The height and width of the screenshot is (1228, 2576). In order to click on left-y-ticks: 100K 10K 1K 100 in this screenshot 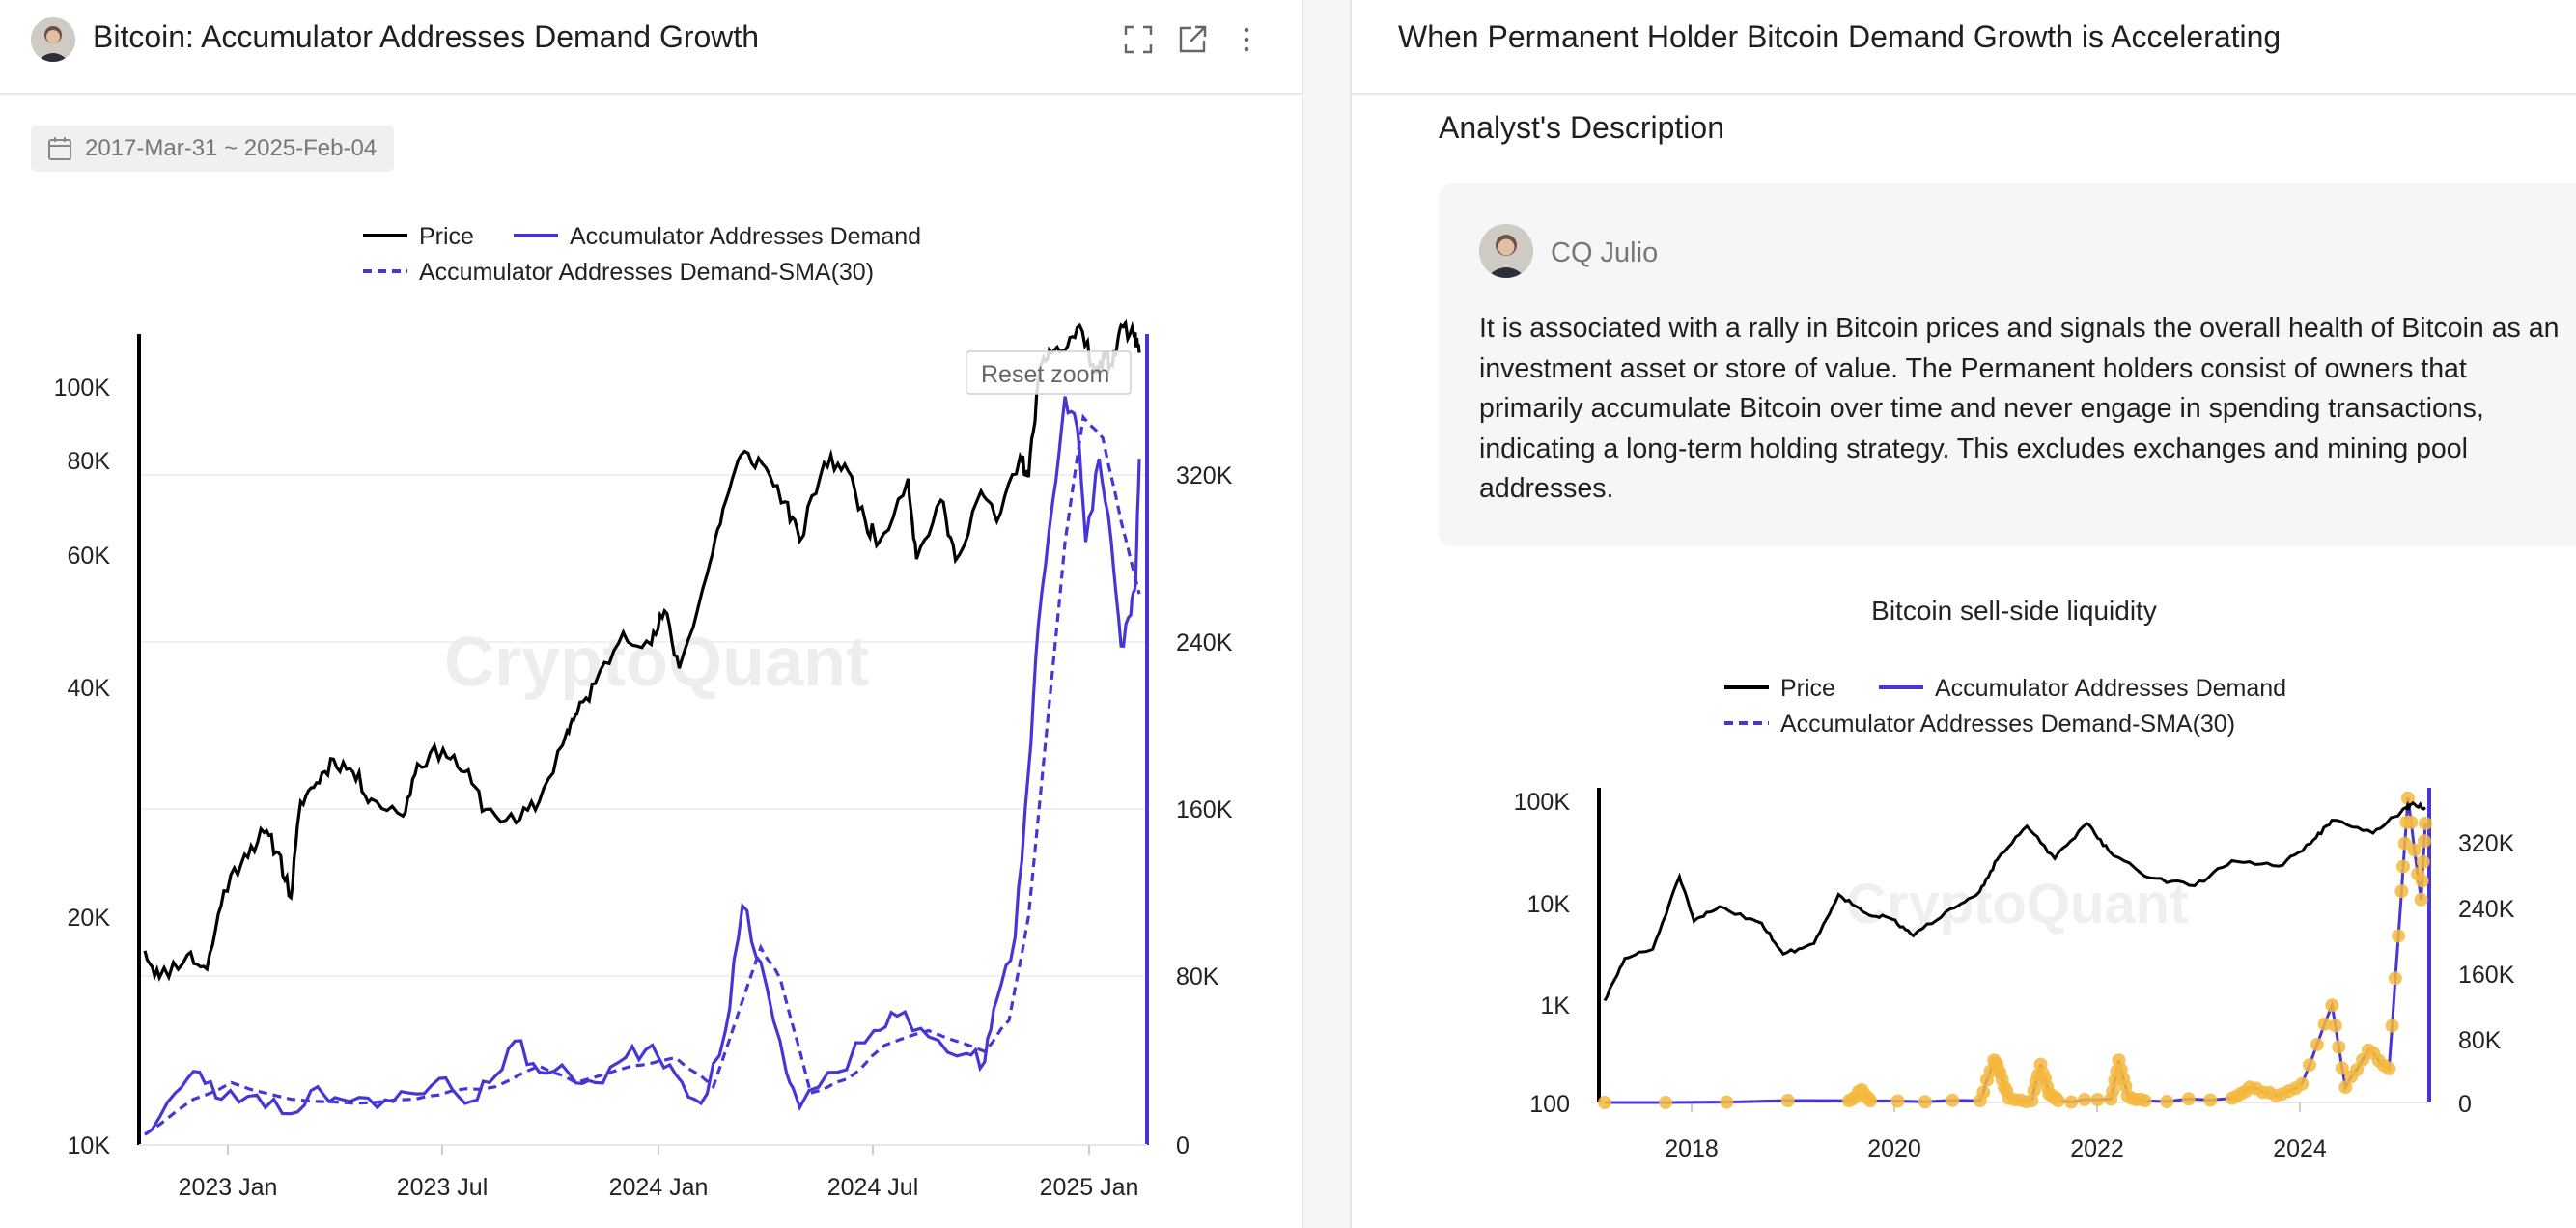, I will do `click(1543, 953)`.